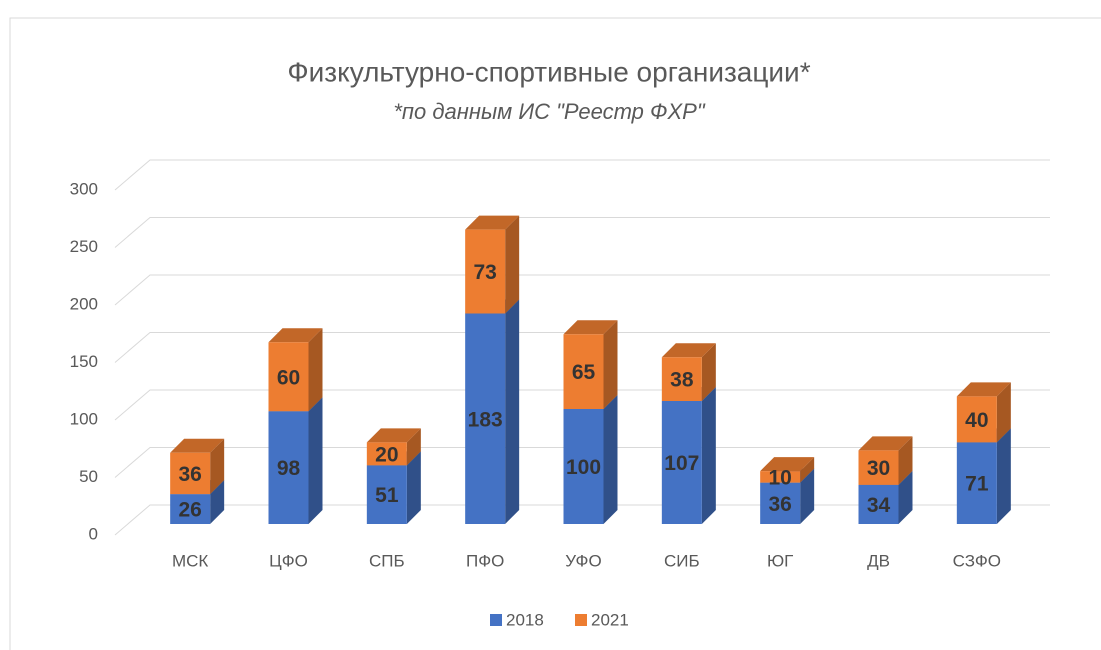 This screenshot has width=1101, height=650. I want to click on data-label: 107, so click(681, 463).